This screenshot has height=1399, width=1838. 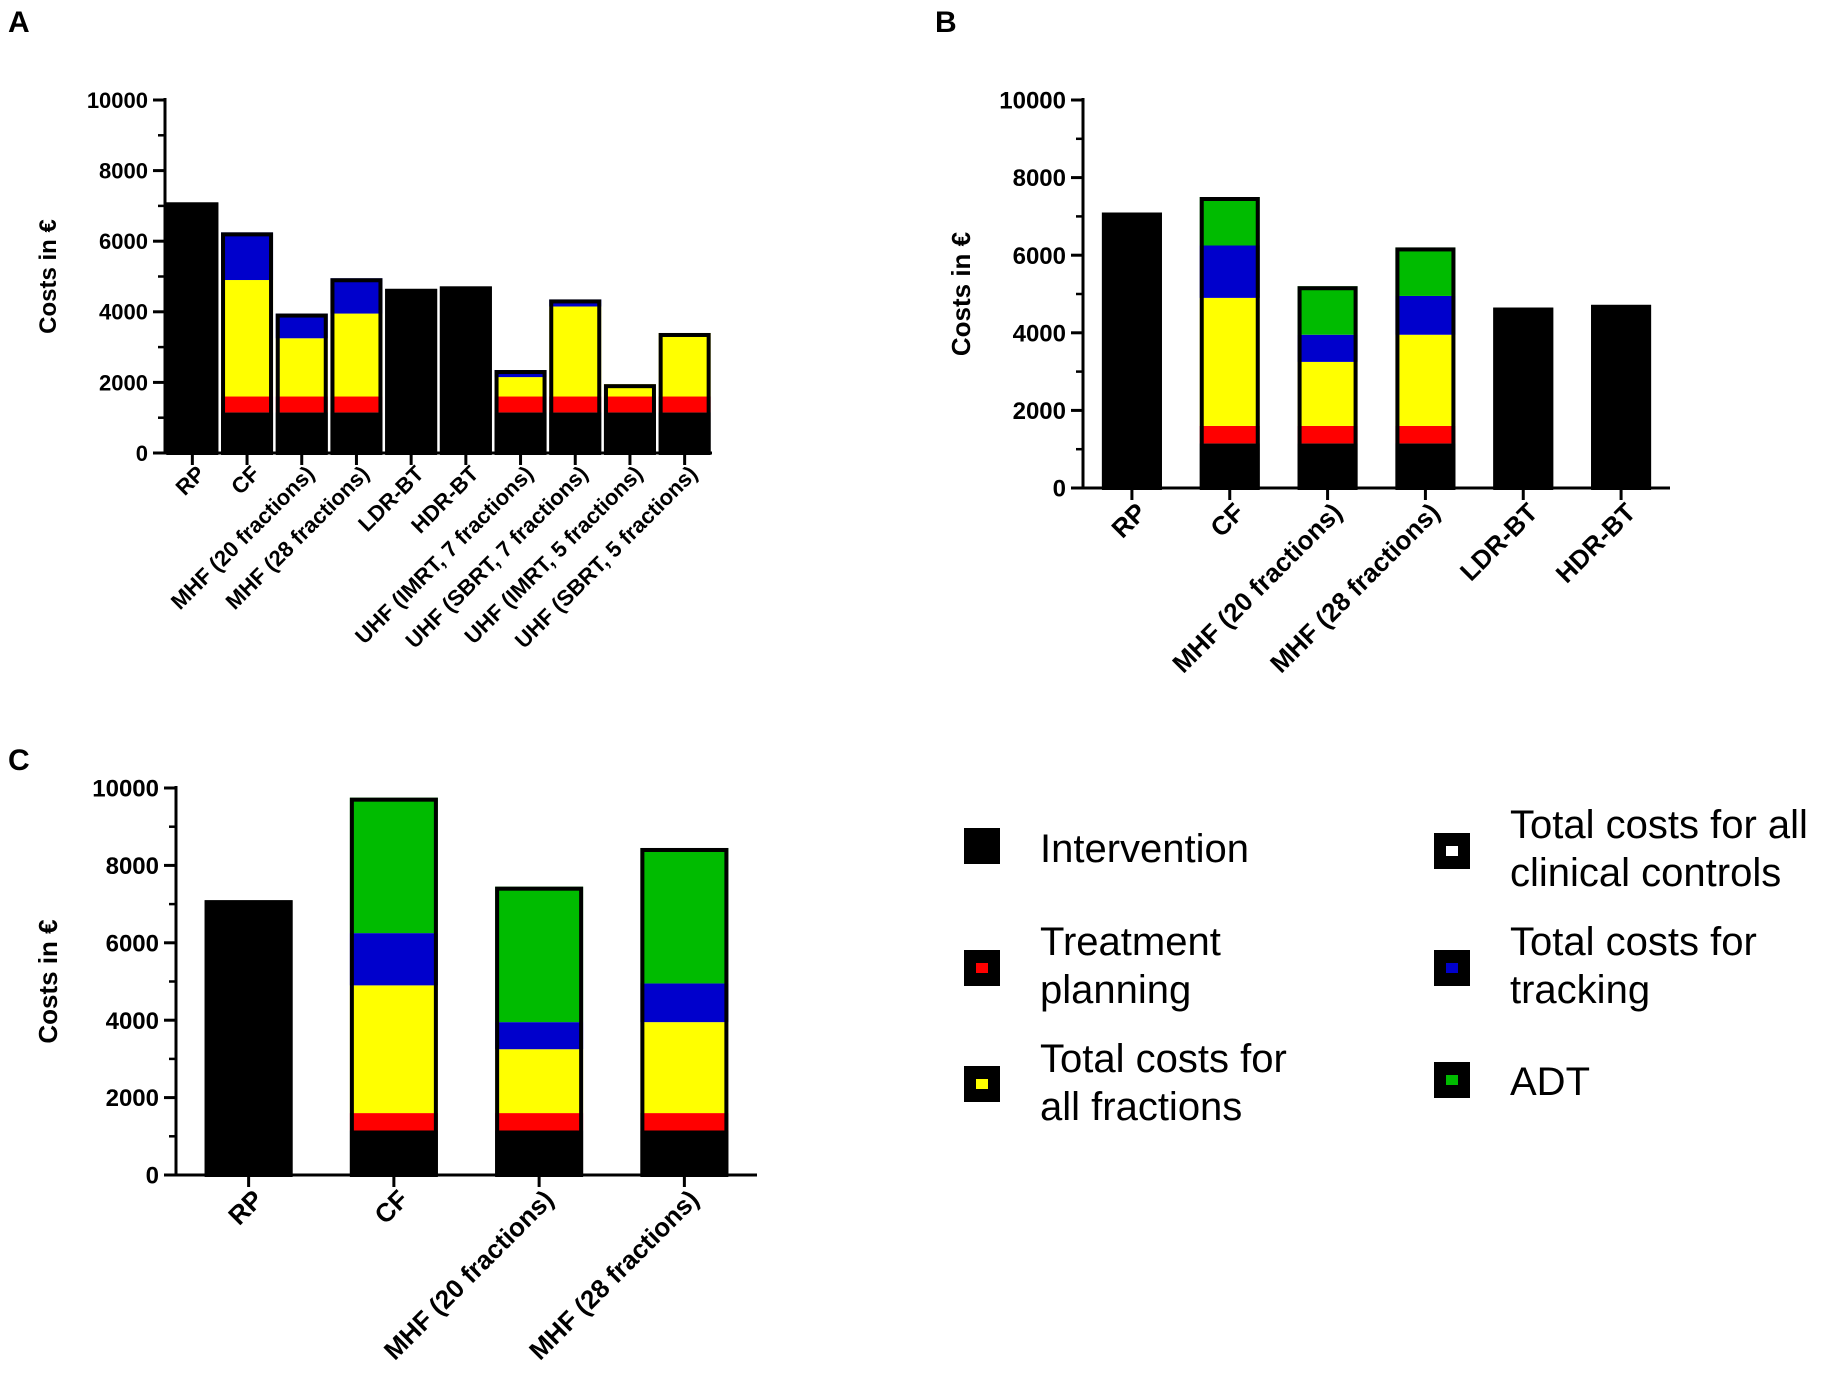 I want to click on legend-item-intervention: Intervention, so click(x=1106, y=849).